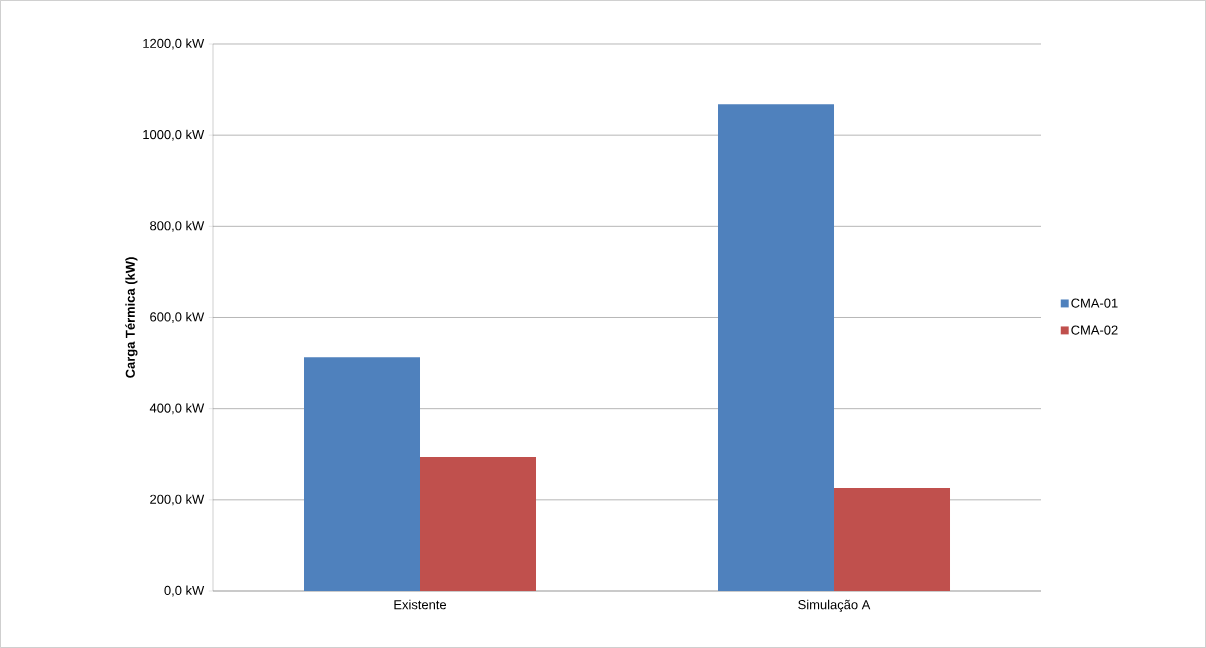 The width and height of the screenshot is (1206, 648). I want to click on y-tick-label: 600,0 kW, so click(177, 317).